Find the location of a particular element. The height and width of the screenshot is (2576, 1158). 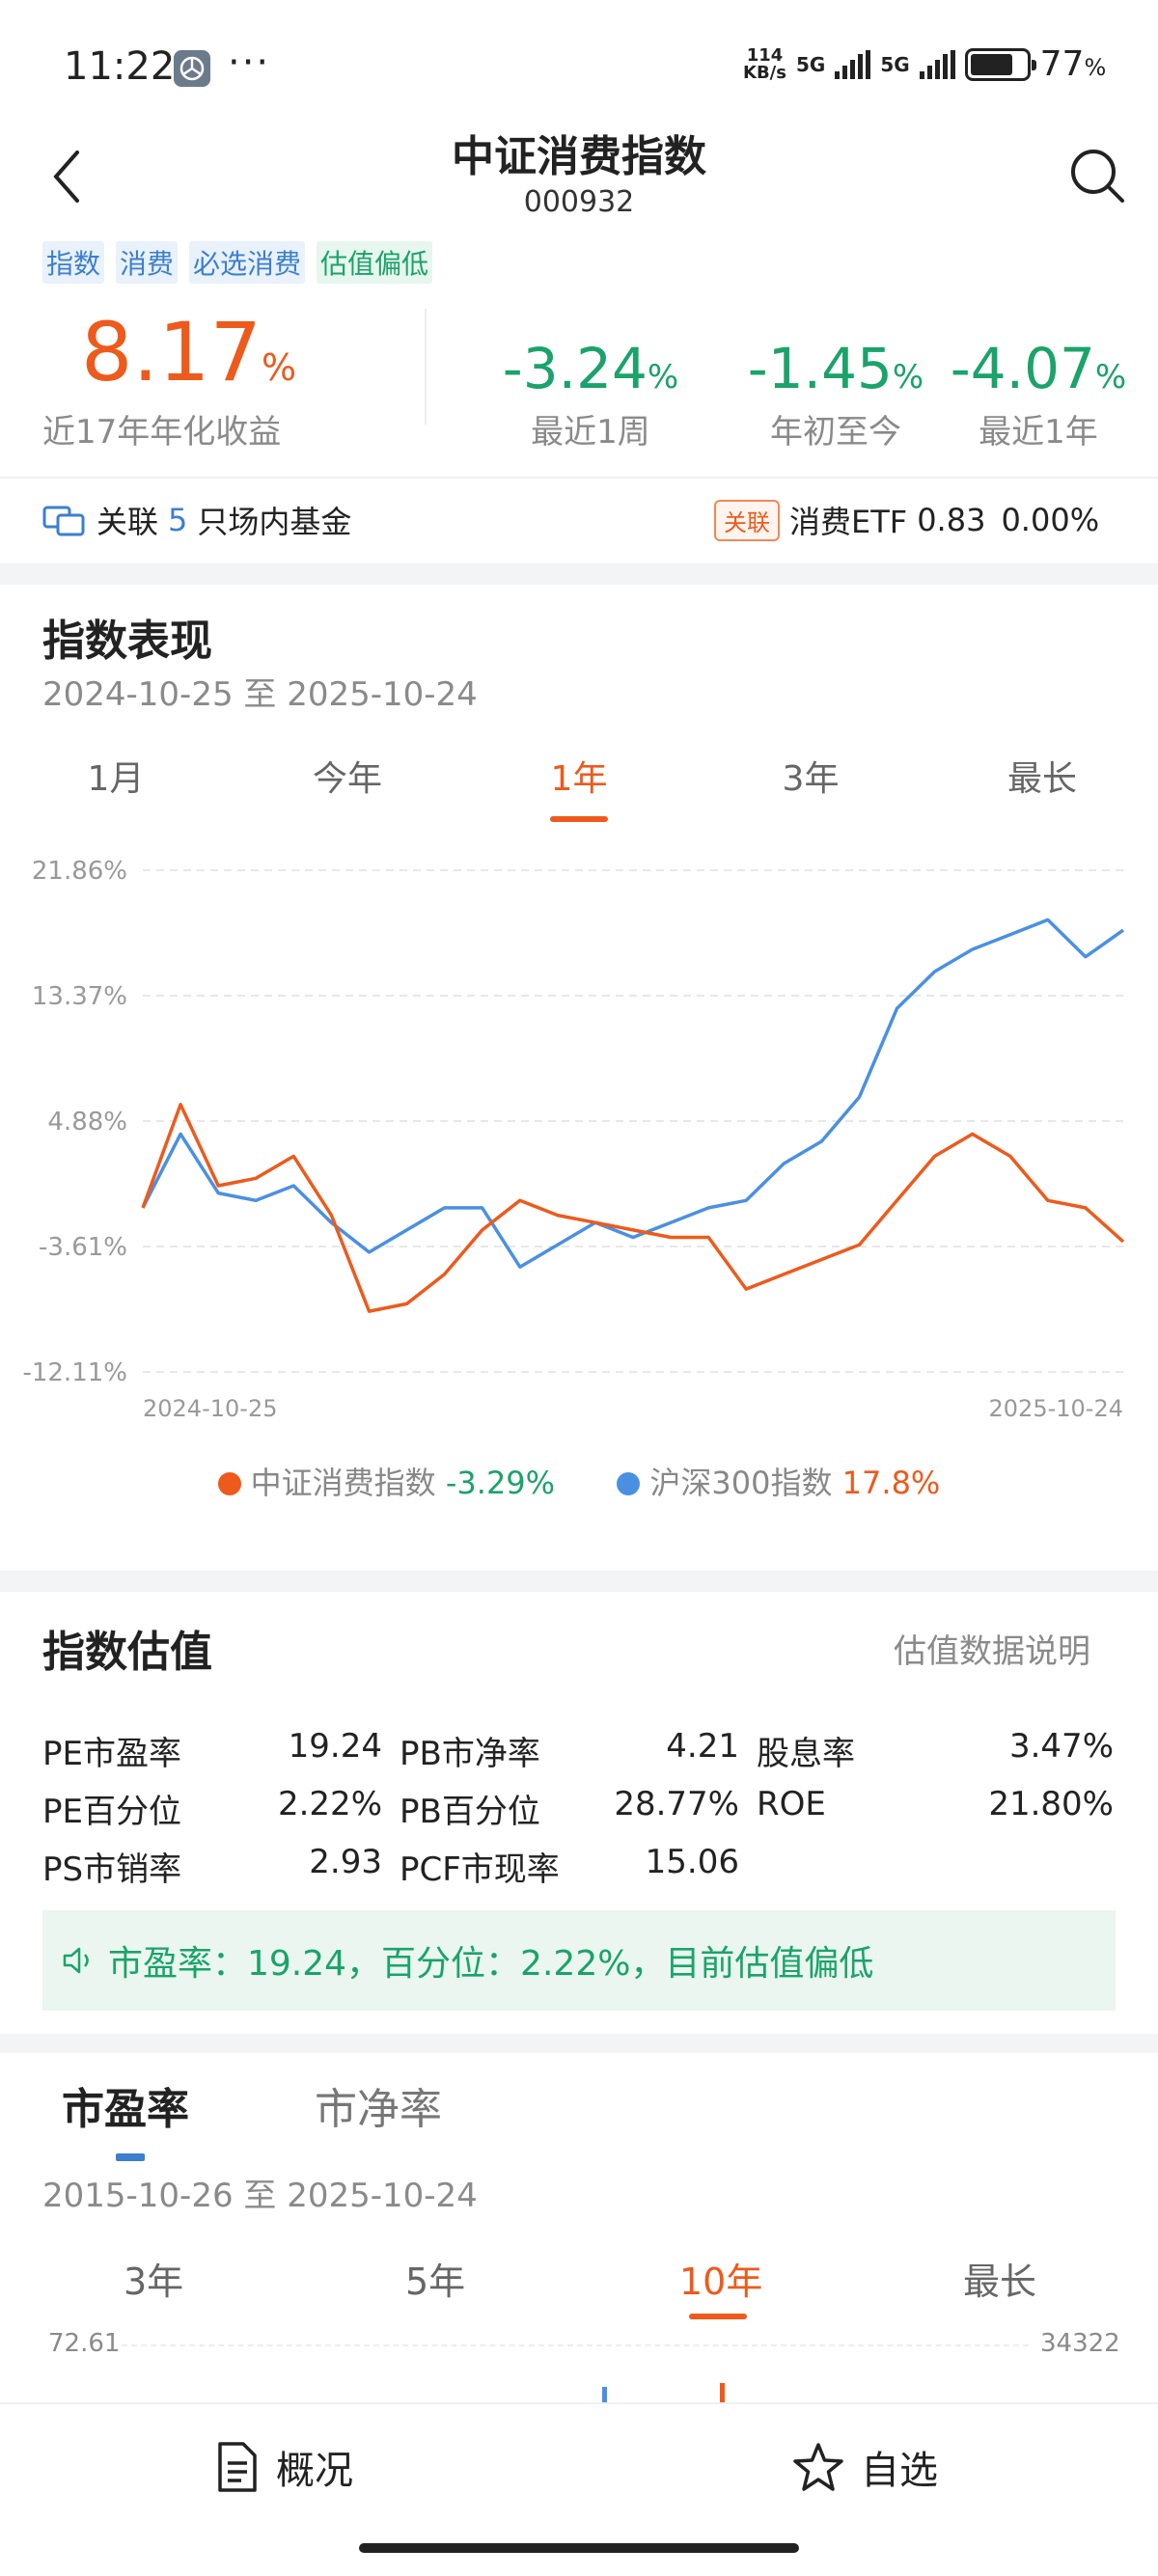

tag-staples: 必选消费 is located at coordinates (247, 263).